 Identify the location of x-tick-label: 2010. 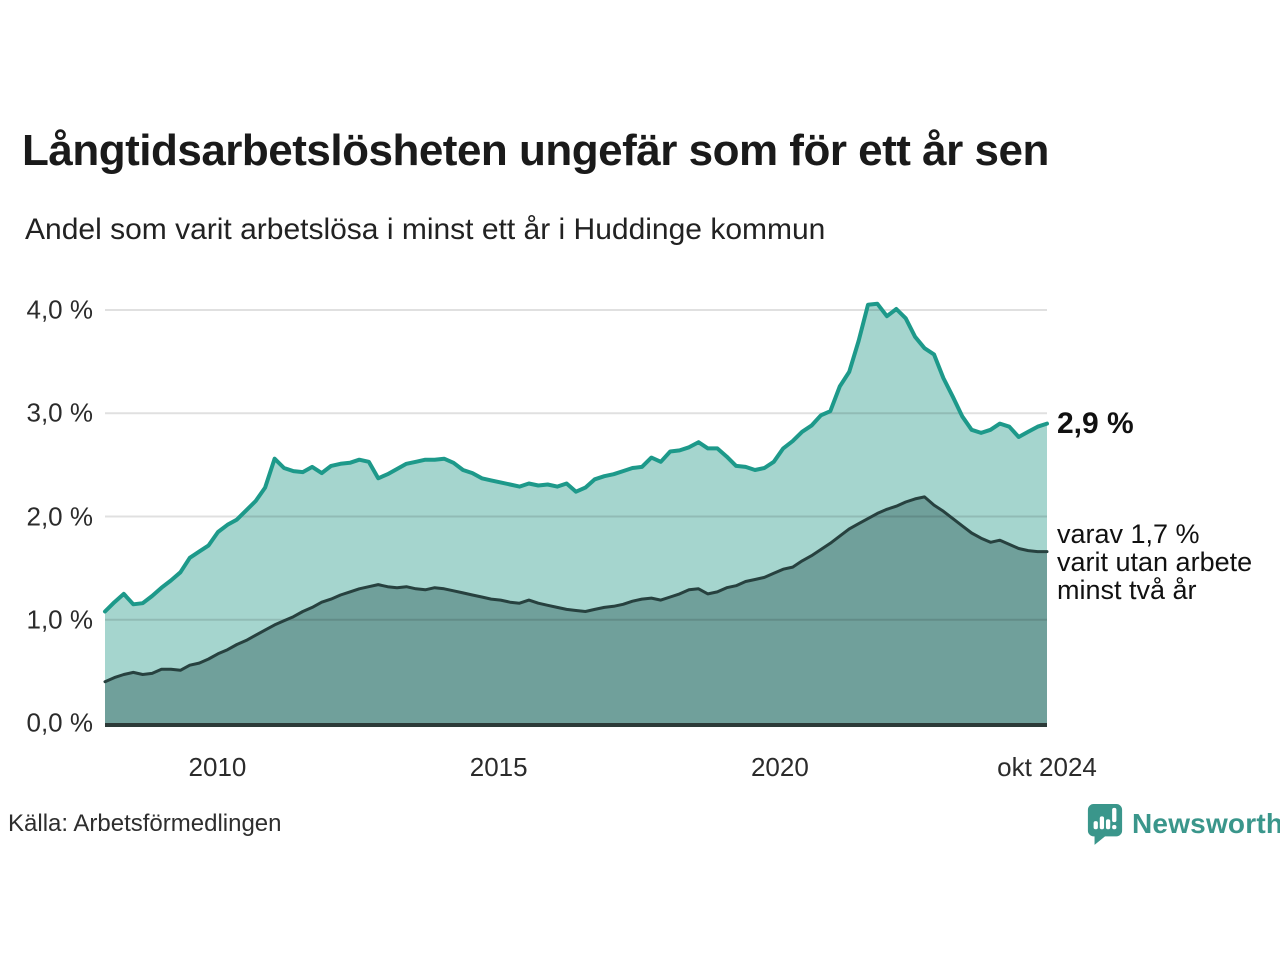
(217, 767).